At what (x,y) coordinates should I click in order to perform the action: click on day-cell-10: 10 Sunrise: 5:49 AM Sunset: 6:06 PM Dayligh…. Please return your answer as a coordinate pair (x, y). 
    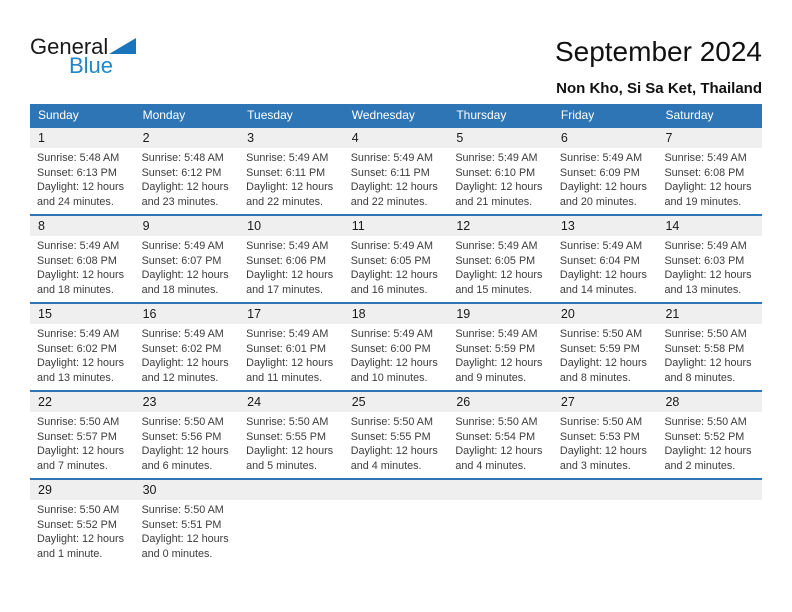
    Looking at the image, I should click on (291, 259).